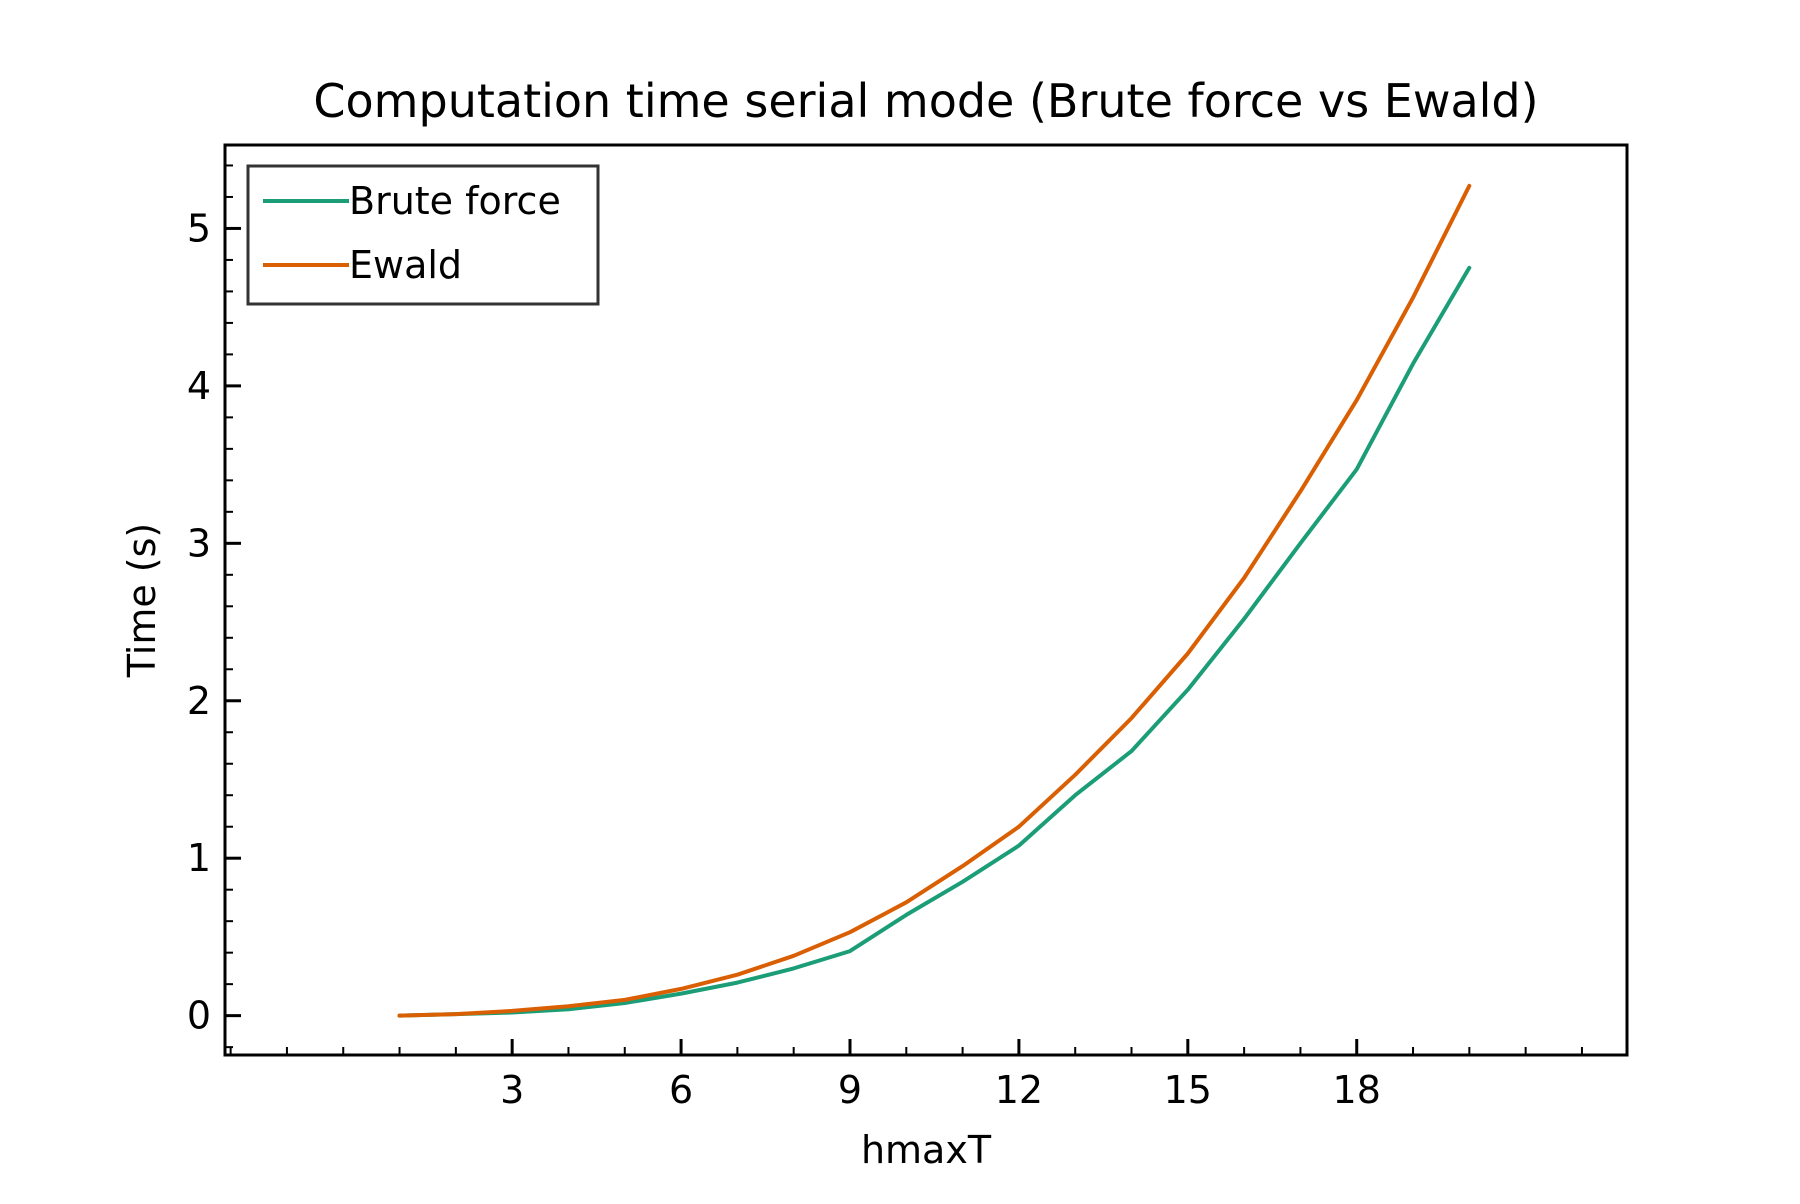 This screenshot has height=1204, width=1800. I want to click on y-axis-label: Time (s), so click(142, 601).